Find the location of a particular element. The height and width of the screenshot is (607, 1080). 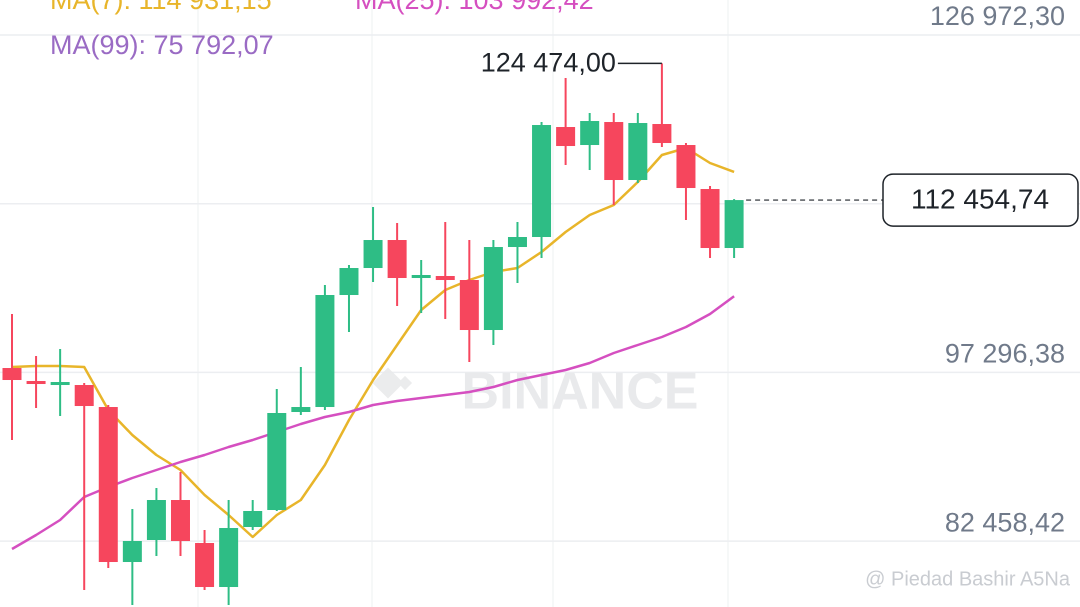

legend-entry: MA(25): 103 992,42 is located at coordinates (474, 7).